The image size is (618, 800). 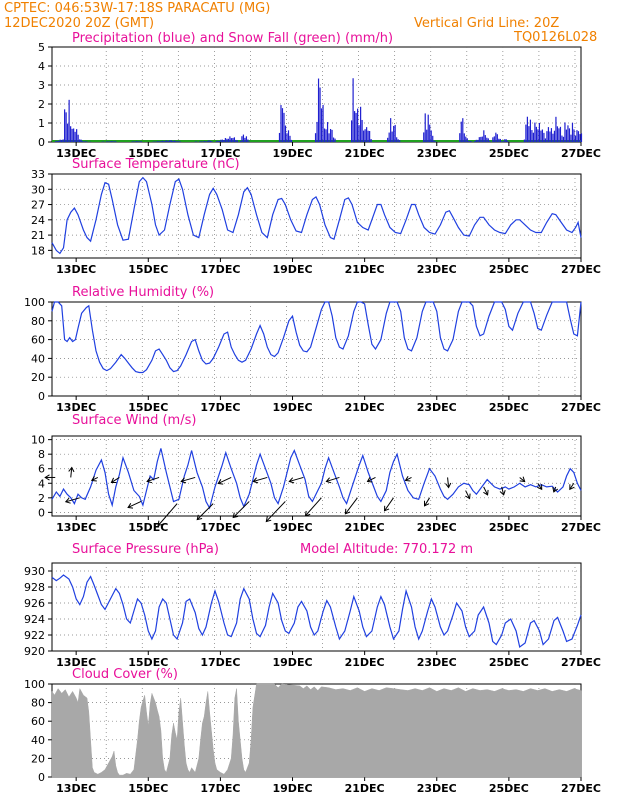 I want to click on precip-xtick-label: 19DEC, so click(x=293, y=153).